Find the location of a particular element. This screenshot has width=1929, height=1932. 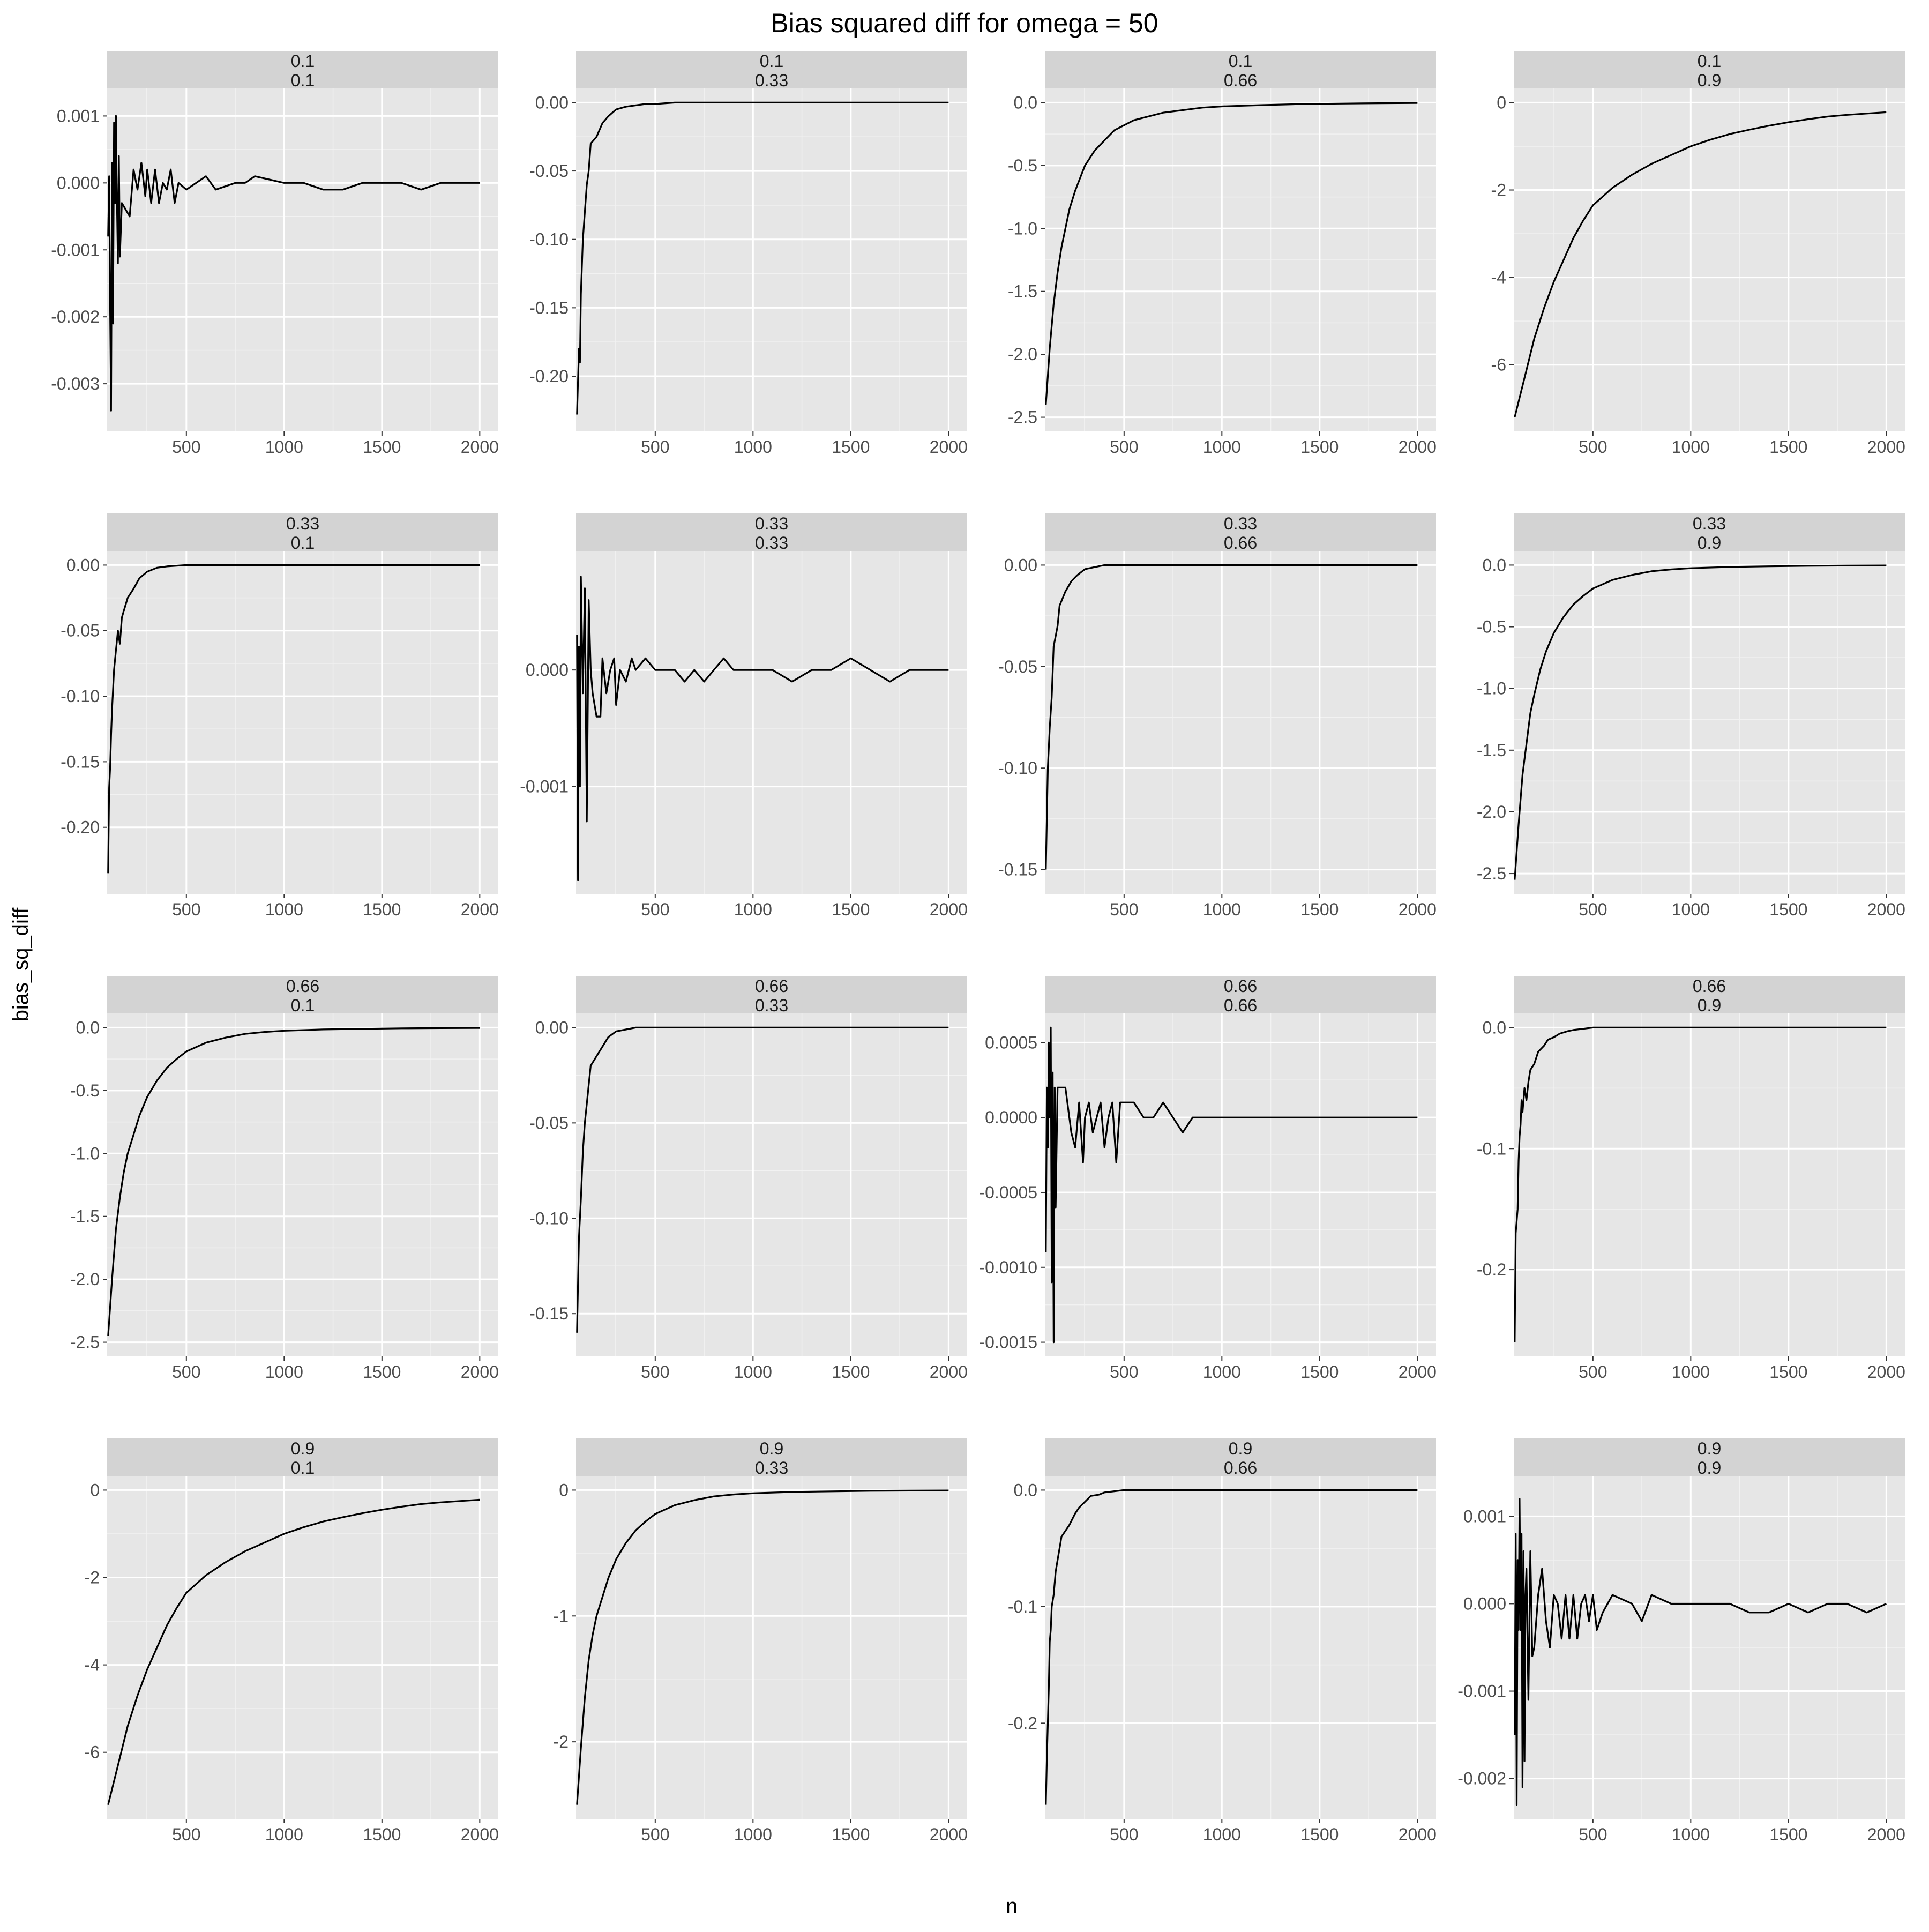

y-tick-label: -0.20 is located at coordinates (81, 827).